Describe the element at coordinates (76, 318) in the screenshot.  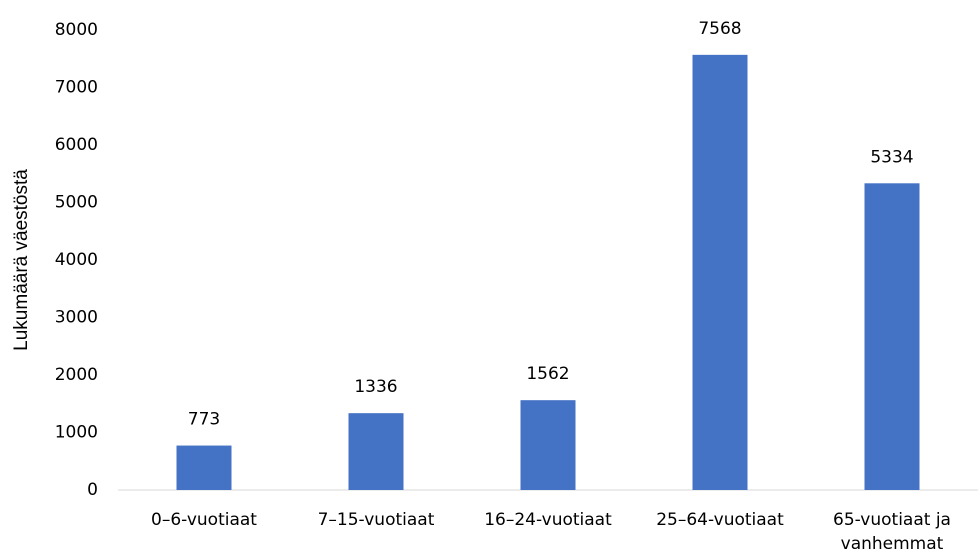
I see `y-tick-label: 3000` at that location.